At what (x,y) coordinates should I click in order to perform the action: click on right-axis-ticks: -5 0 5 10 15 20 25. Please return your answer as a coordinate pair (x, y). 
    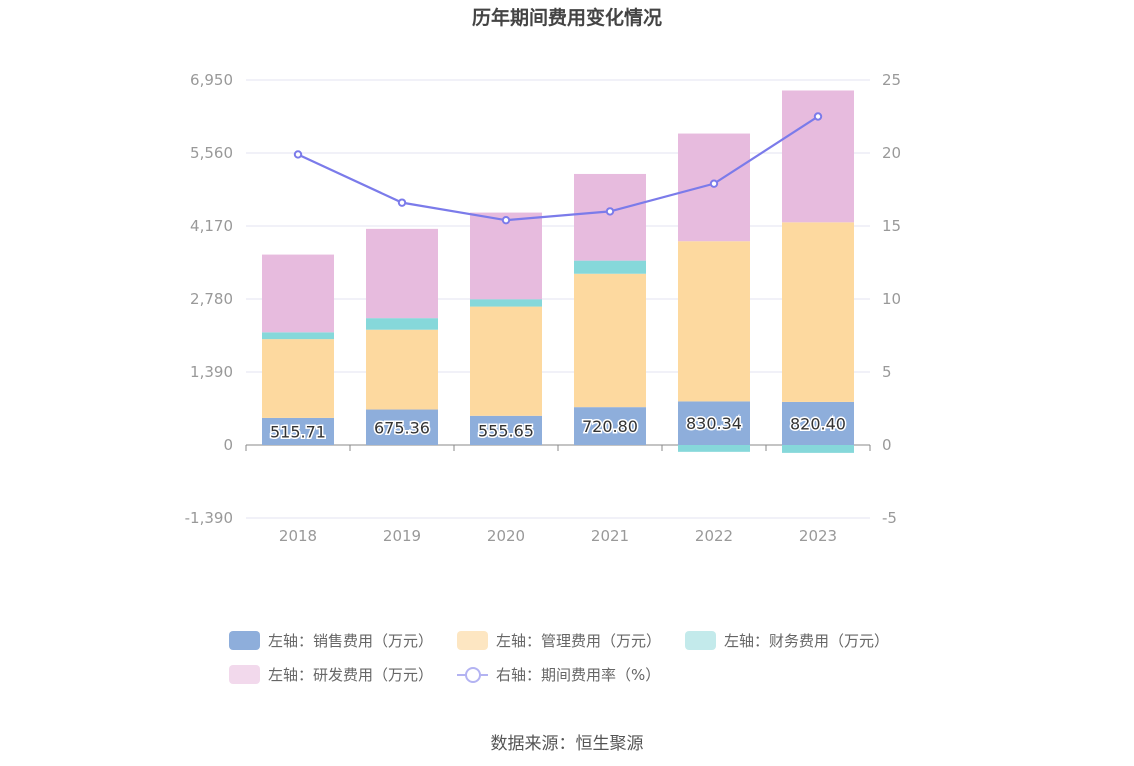
    Looking at the image, I should click on (891, 299).